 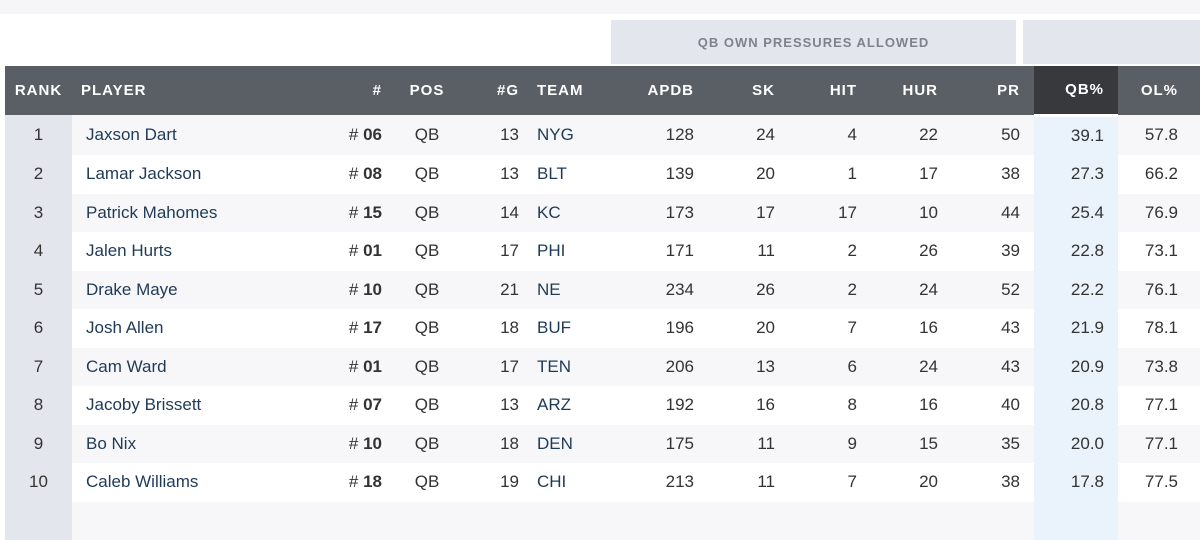 What do you see at coordinates (492, 482) in the screenshot?
I see `games-cell: 19` at bounding box center [492, 482].